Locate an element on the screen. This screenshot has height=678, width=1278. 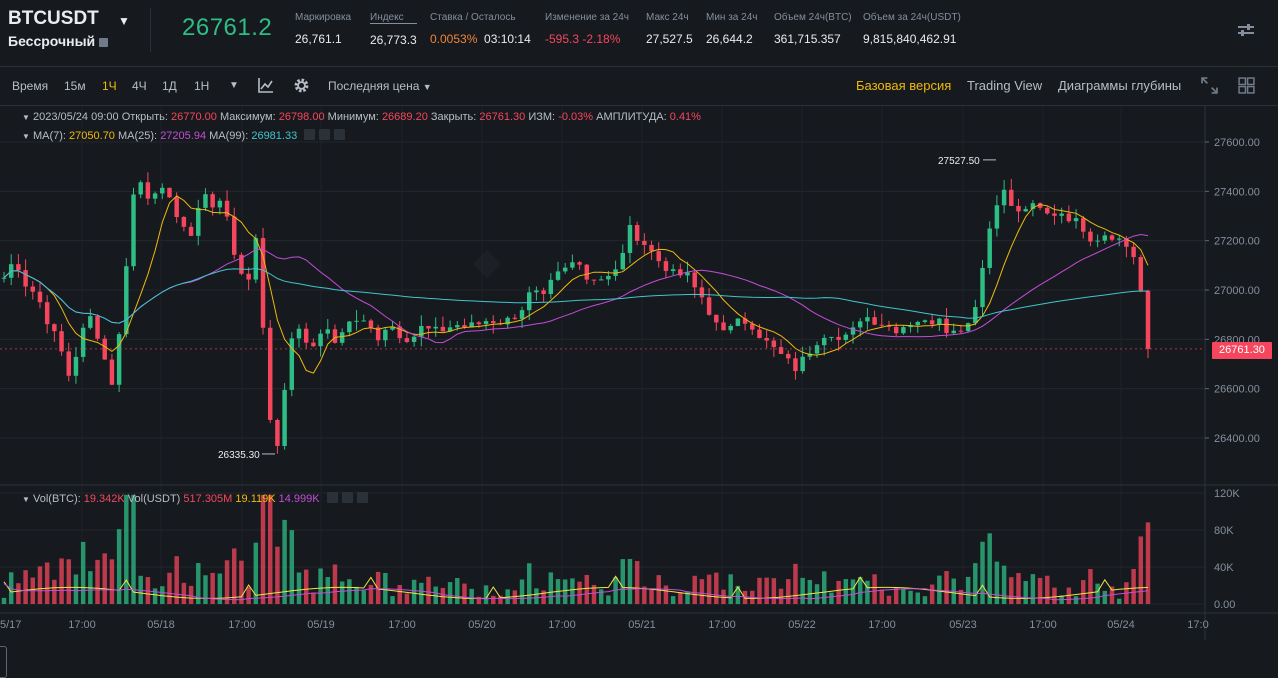
ma25-line is located at coordinates (576, 288).